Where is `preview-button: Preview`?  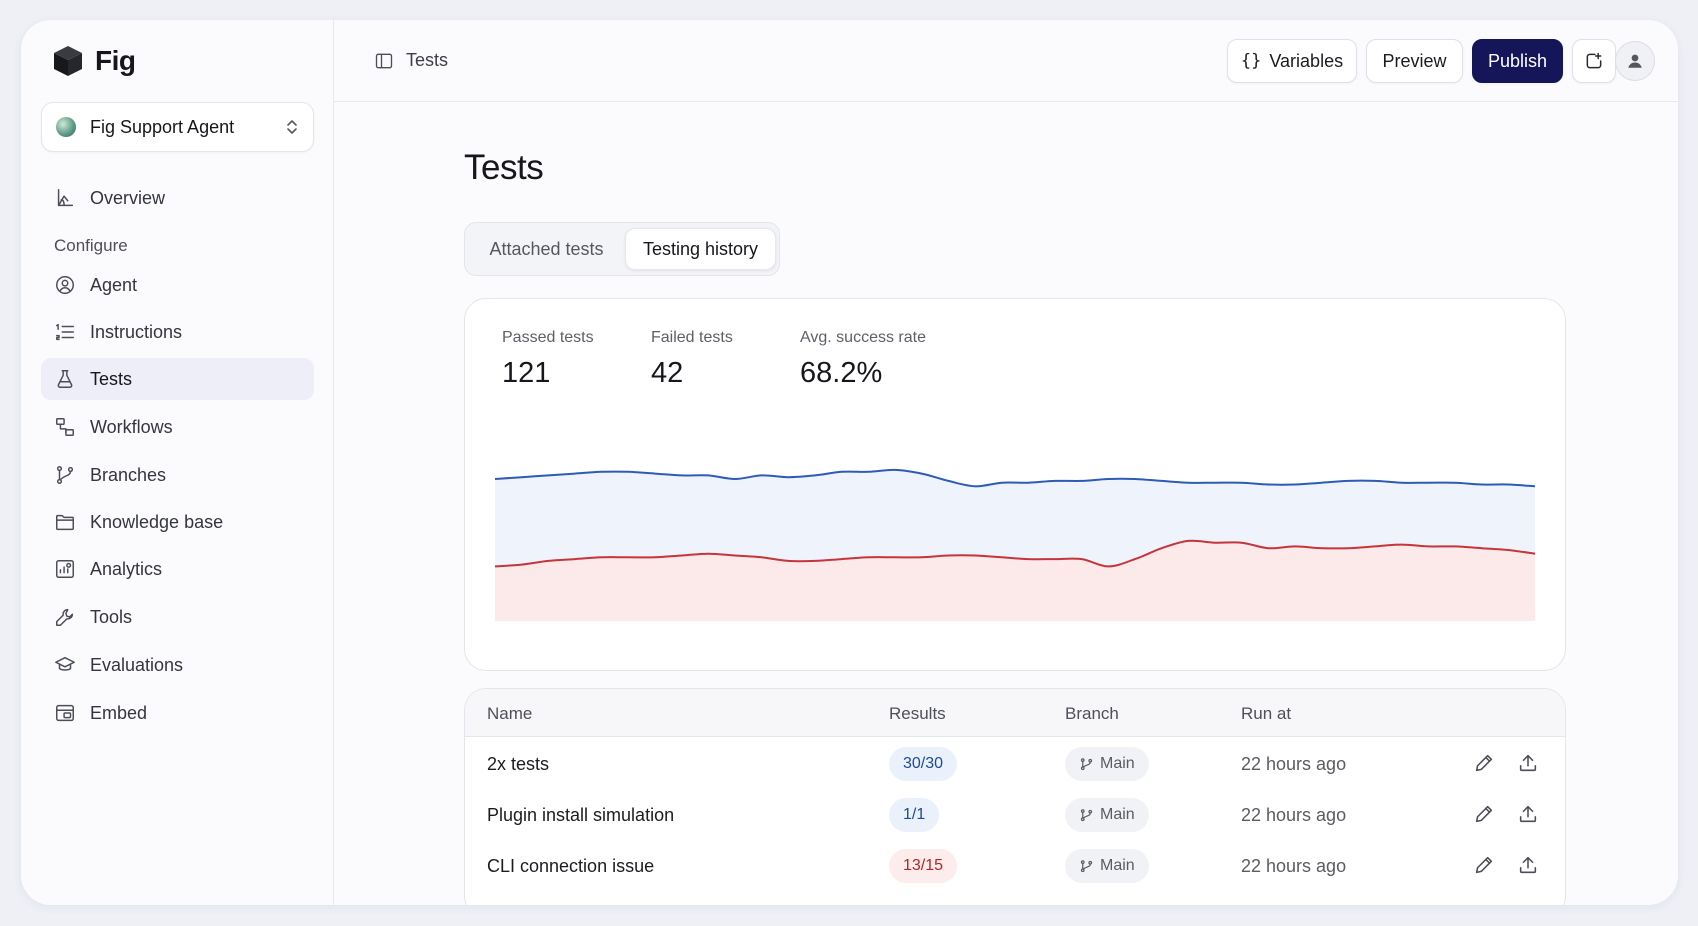
preview-button: Preview is located at coordinates (1414, 61).